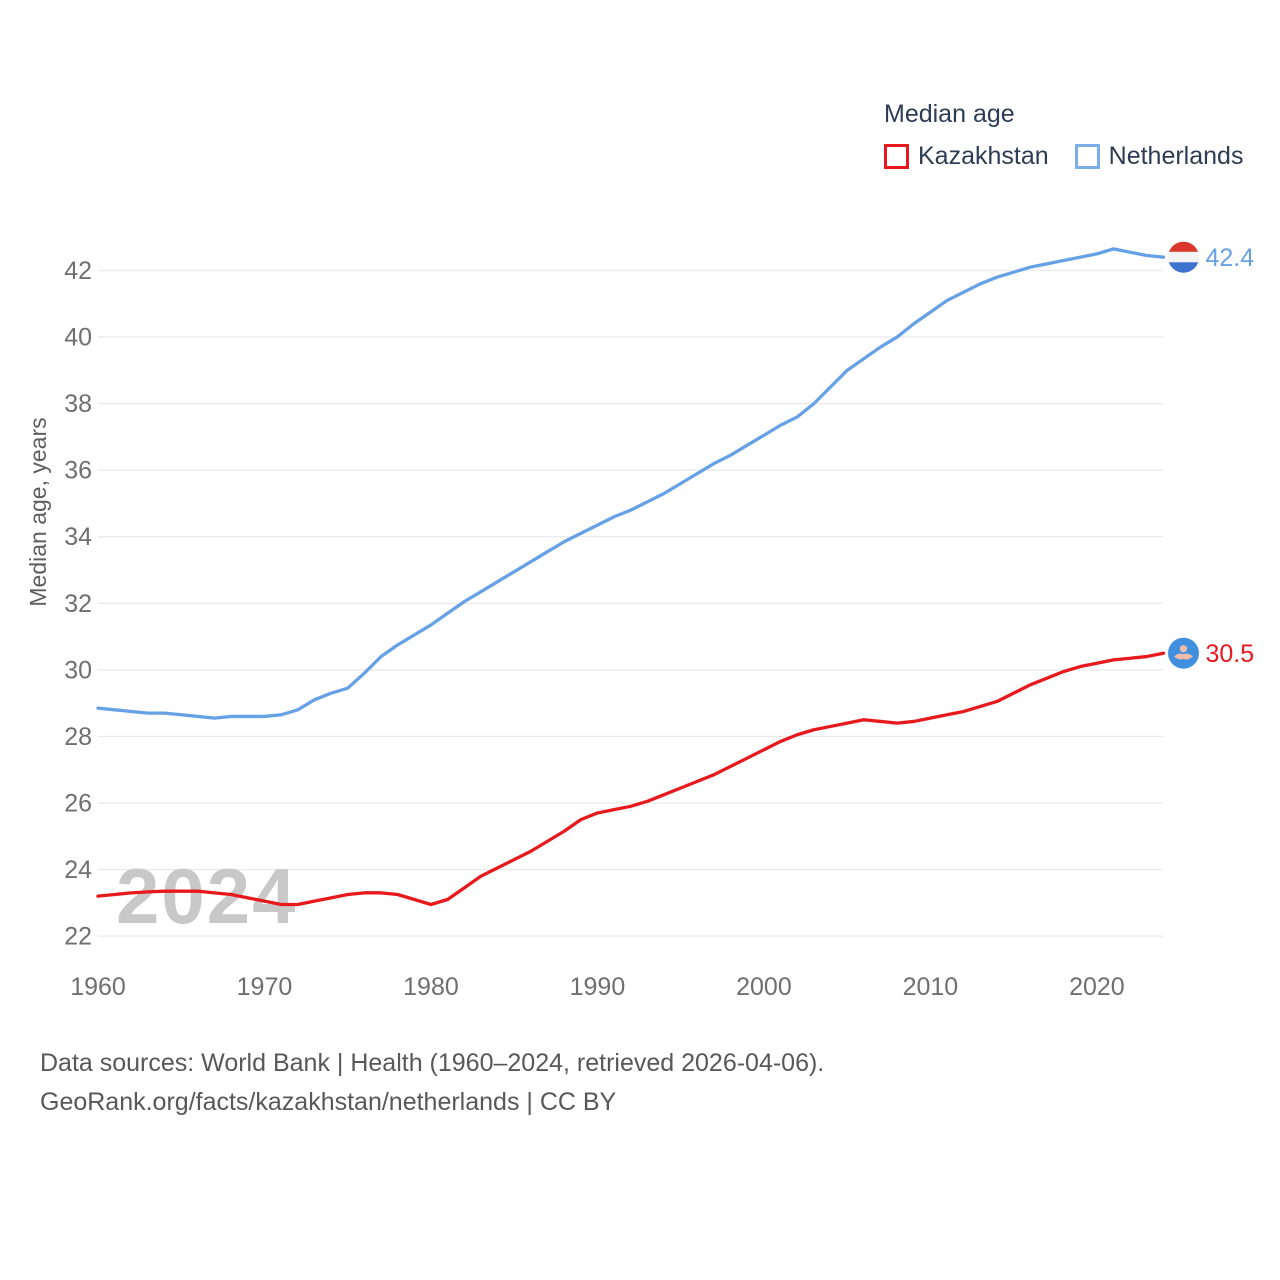 This screenshot has height=1280, width=1280. What do you see at coordinates (1063, 135) in the screenshot?
I see `legend: Median age Kazakhstan Netherlands` at bounding box center [1063, 135].